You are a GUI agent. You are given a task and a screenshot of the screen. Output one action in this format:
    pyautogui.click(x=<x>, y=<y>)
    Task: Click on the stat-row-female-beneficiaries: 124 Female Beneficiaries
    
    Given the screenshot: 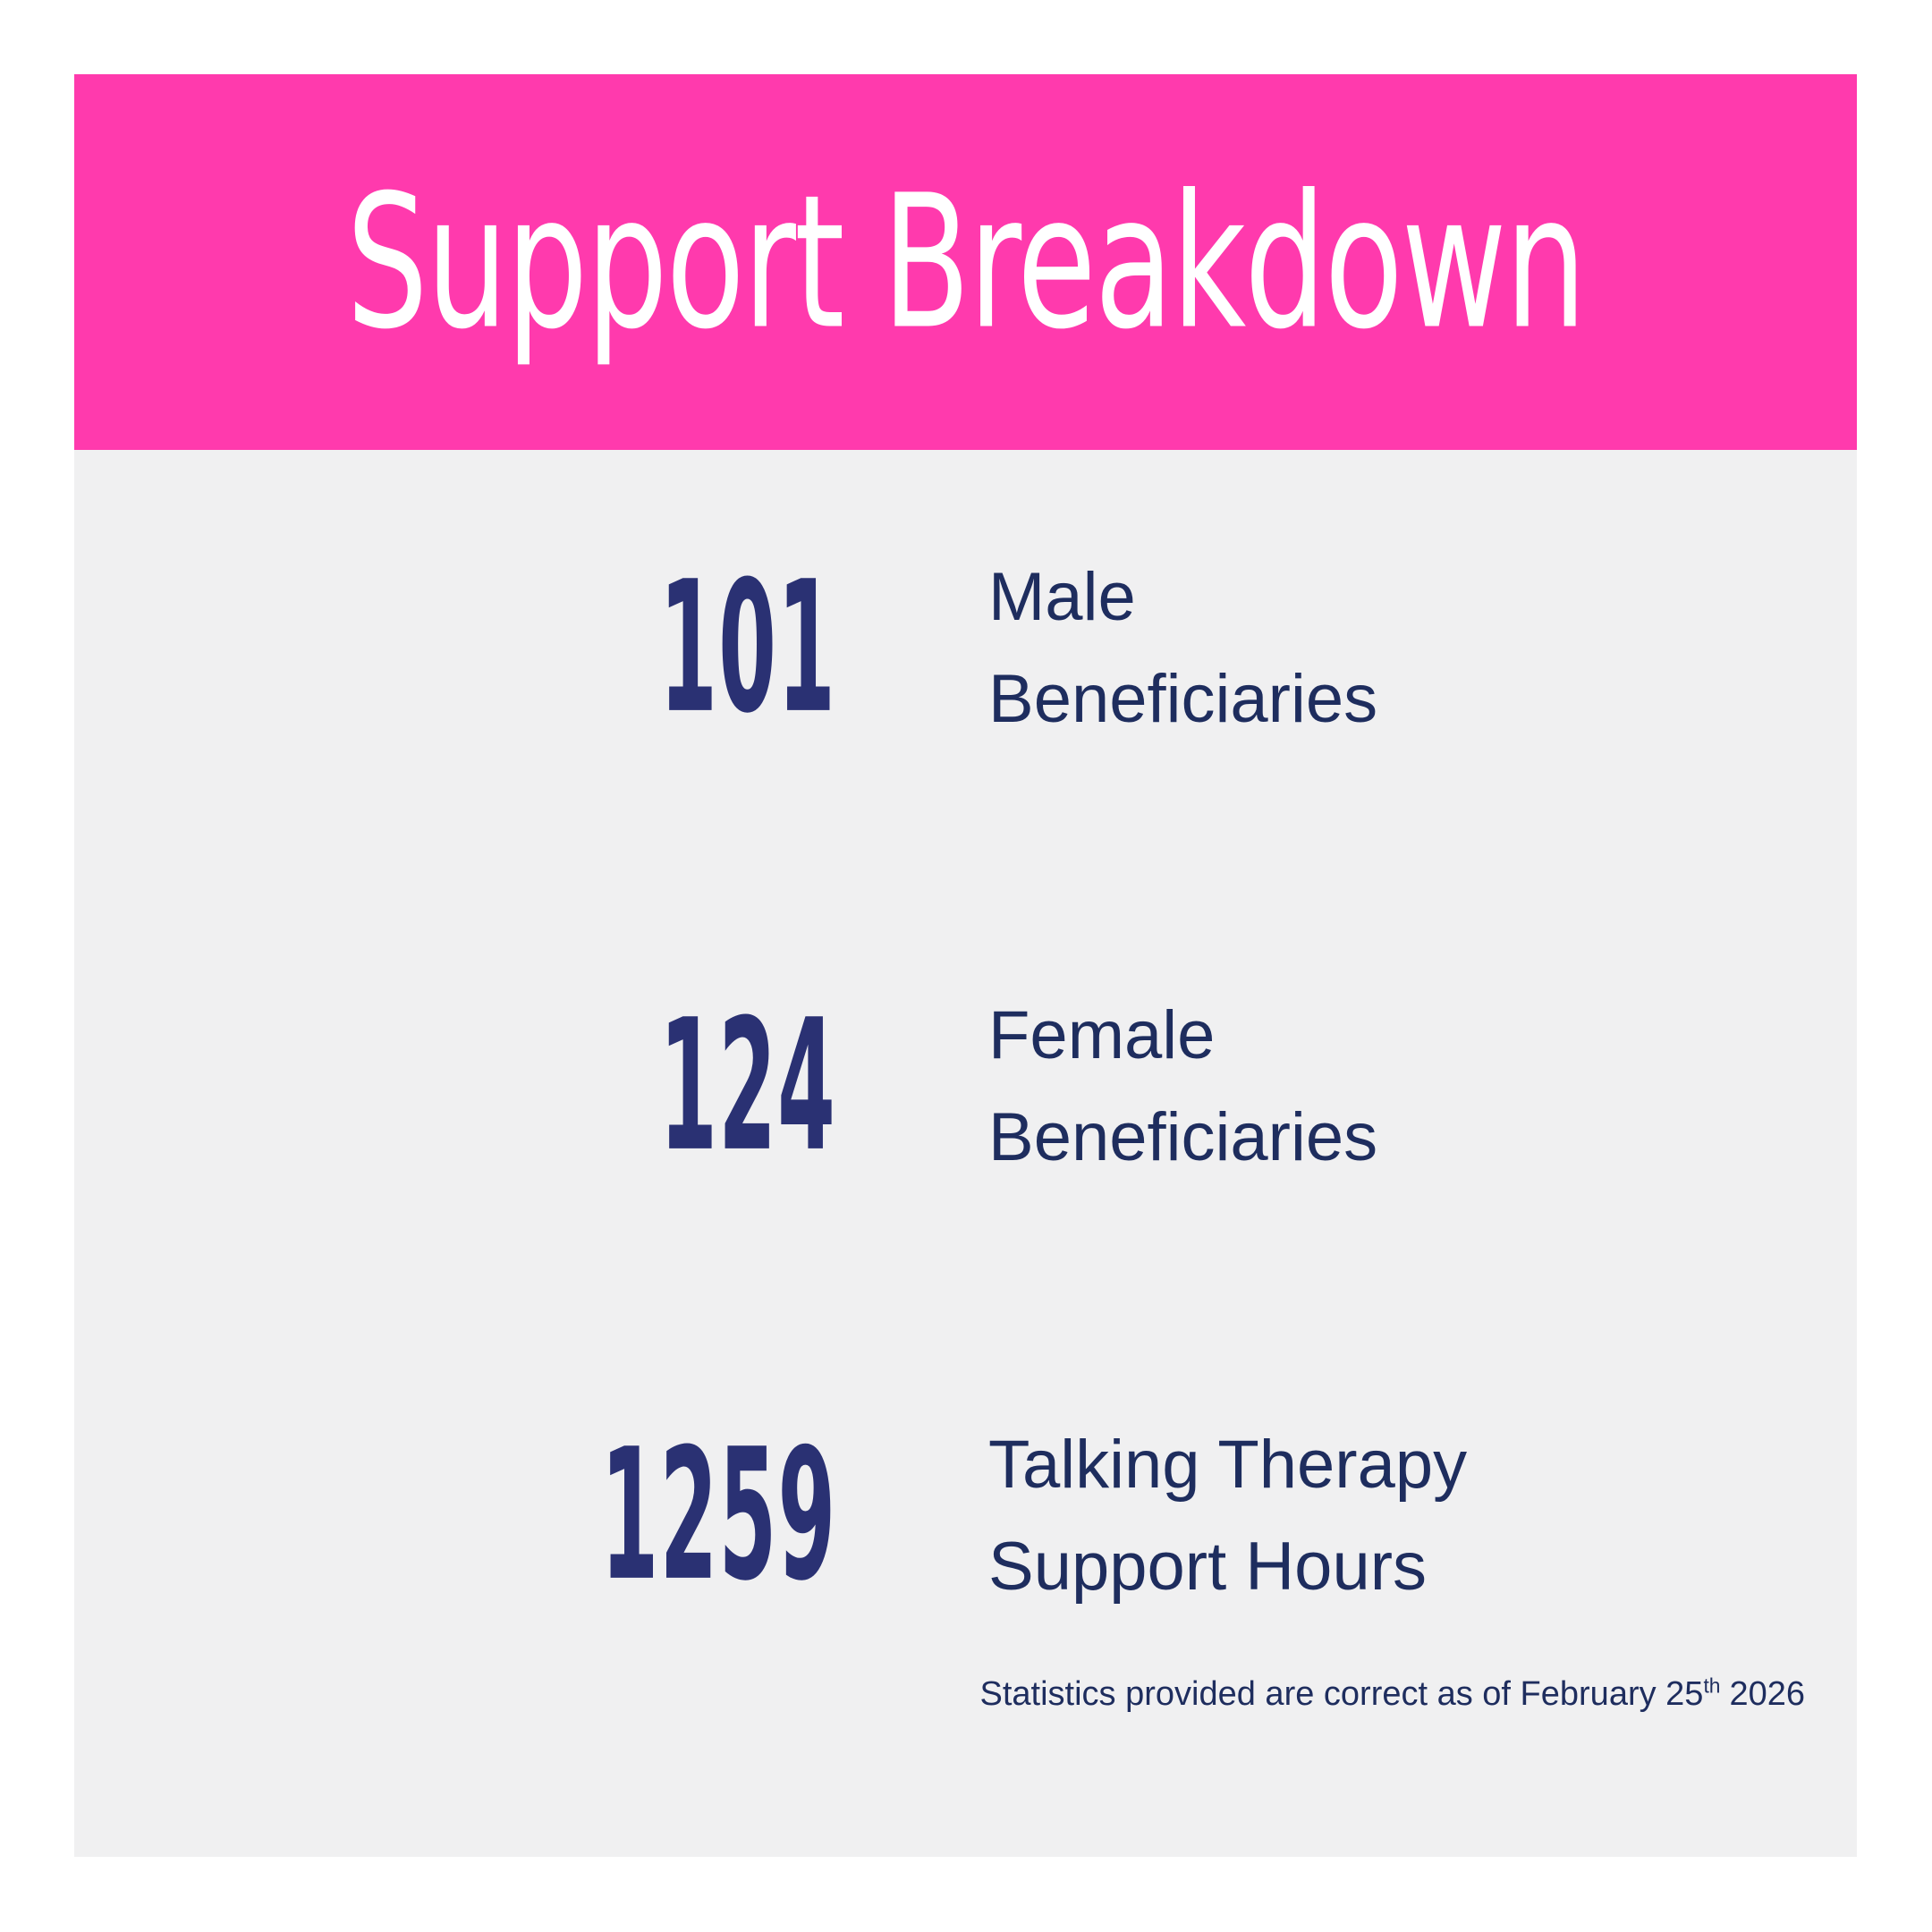 What is the action you would take?
    pyautogui.click(x=965, y=1086)
    